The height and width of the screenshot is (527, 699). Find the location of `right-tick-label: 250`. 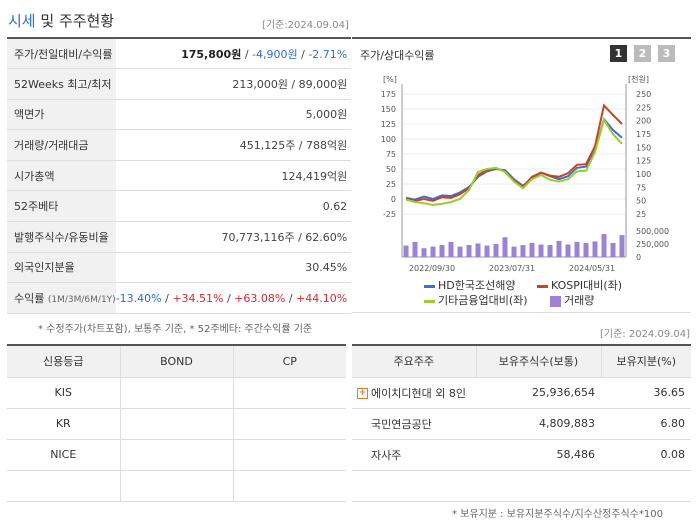

right-tick-label: 250 is located at coordinates (643, 94).